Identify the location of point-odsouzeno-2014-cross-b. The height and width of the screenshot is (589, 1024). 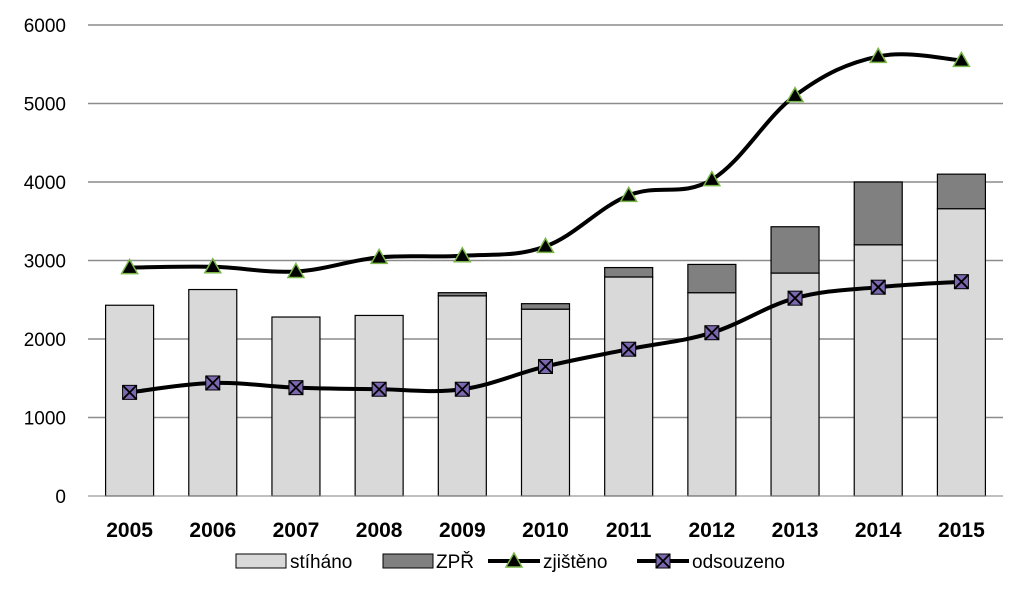
(878, 287).